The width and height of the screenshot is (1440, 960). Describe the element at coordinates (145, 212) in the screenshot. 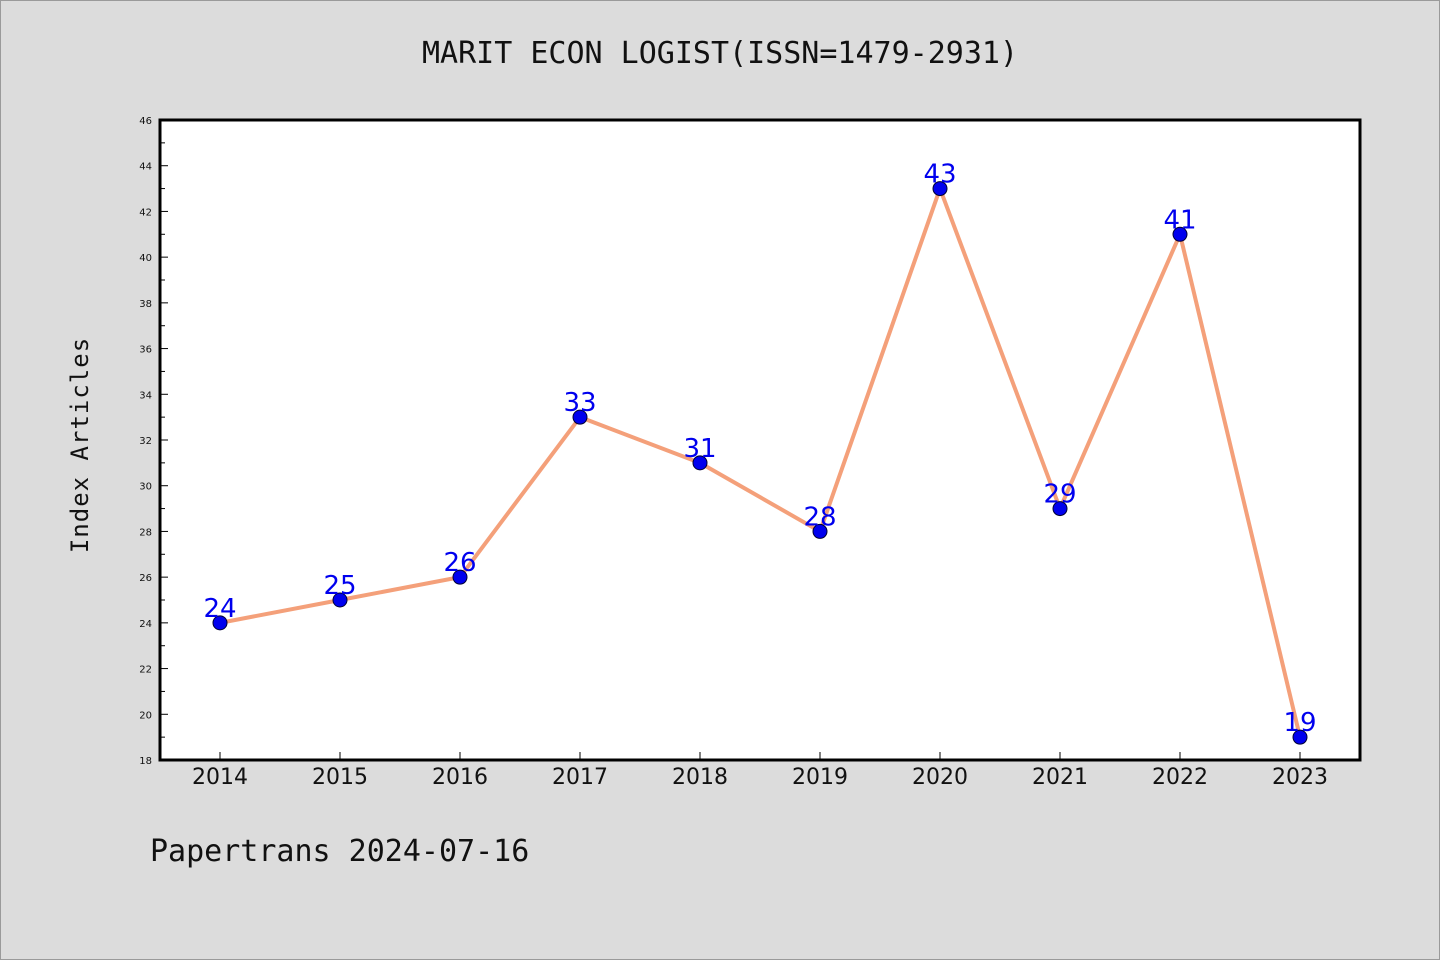

I see `y-tick-label: 42` at that location.